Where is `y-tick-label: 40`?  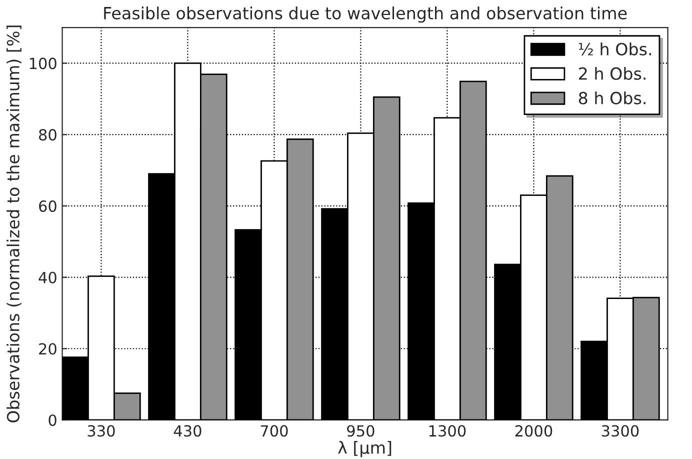 y-tick-label: 40 is located at coordinates (47, 278).